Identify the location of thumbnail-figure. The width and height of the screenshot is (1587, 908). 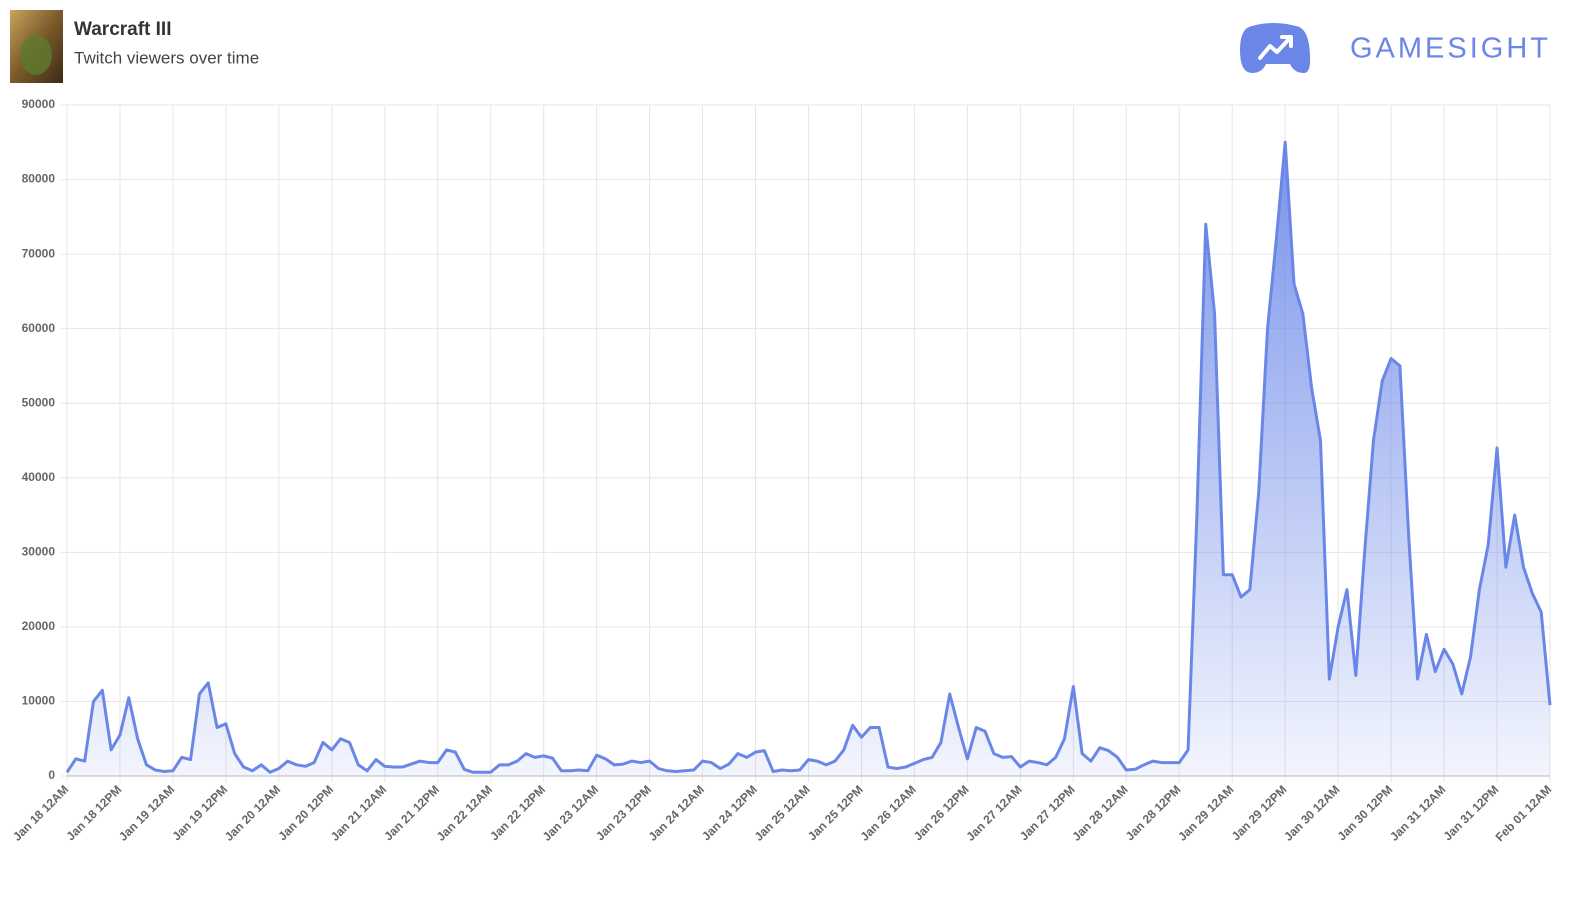
(36, 55).